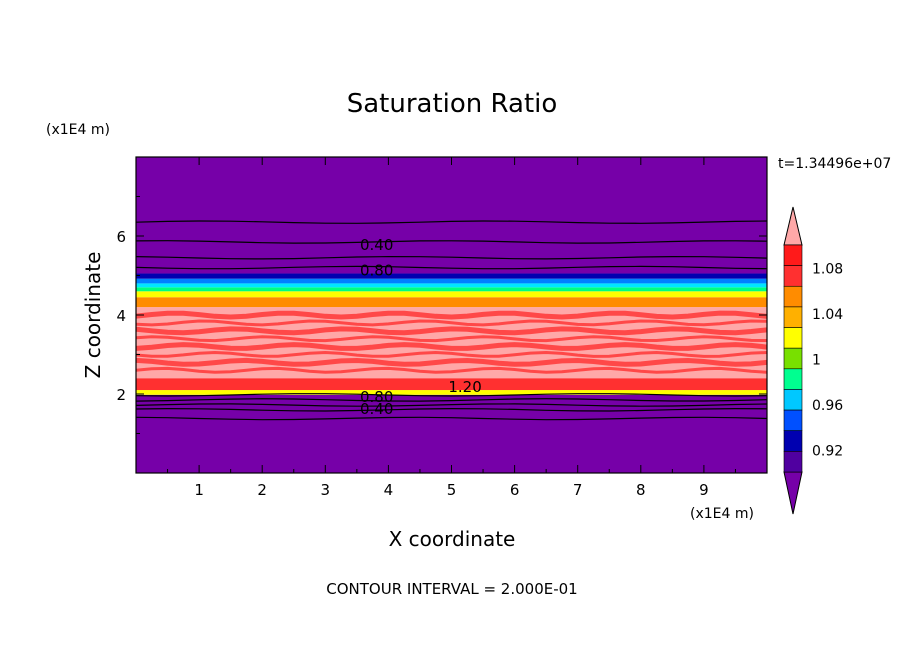 This screenshot has height=658, width=904. What do you see at coordinates (515, 490) in the screenshot?
I see `x-tick-label-6: 6` at bounding box center [515, 490].